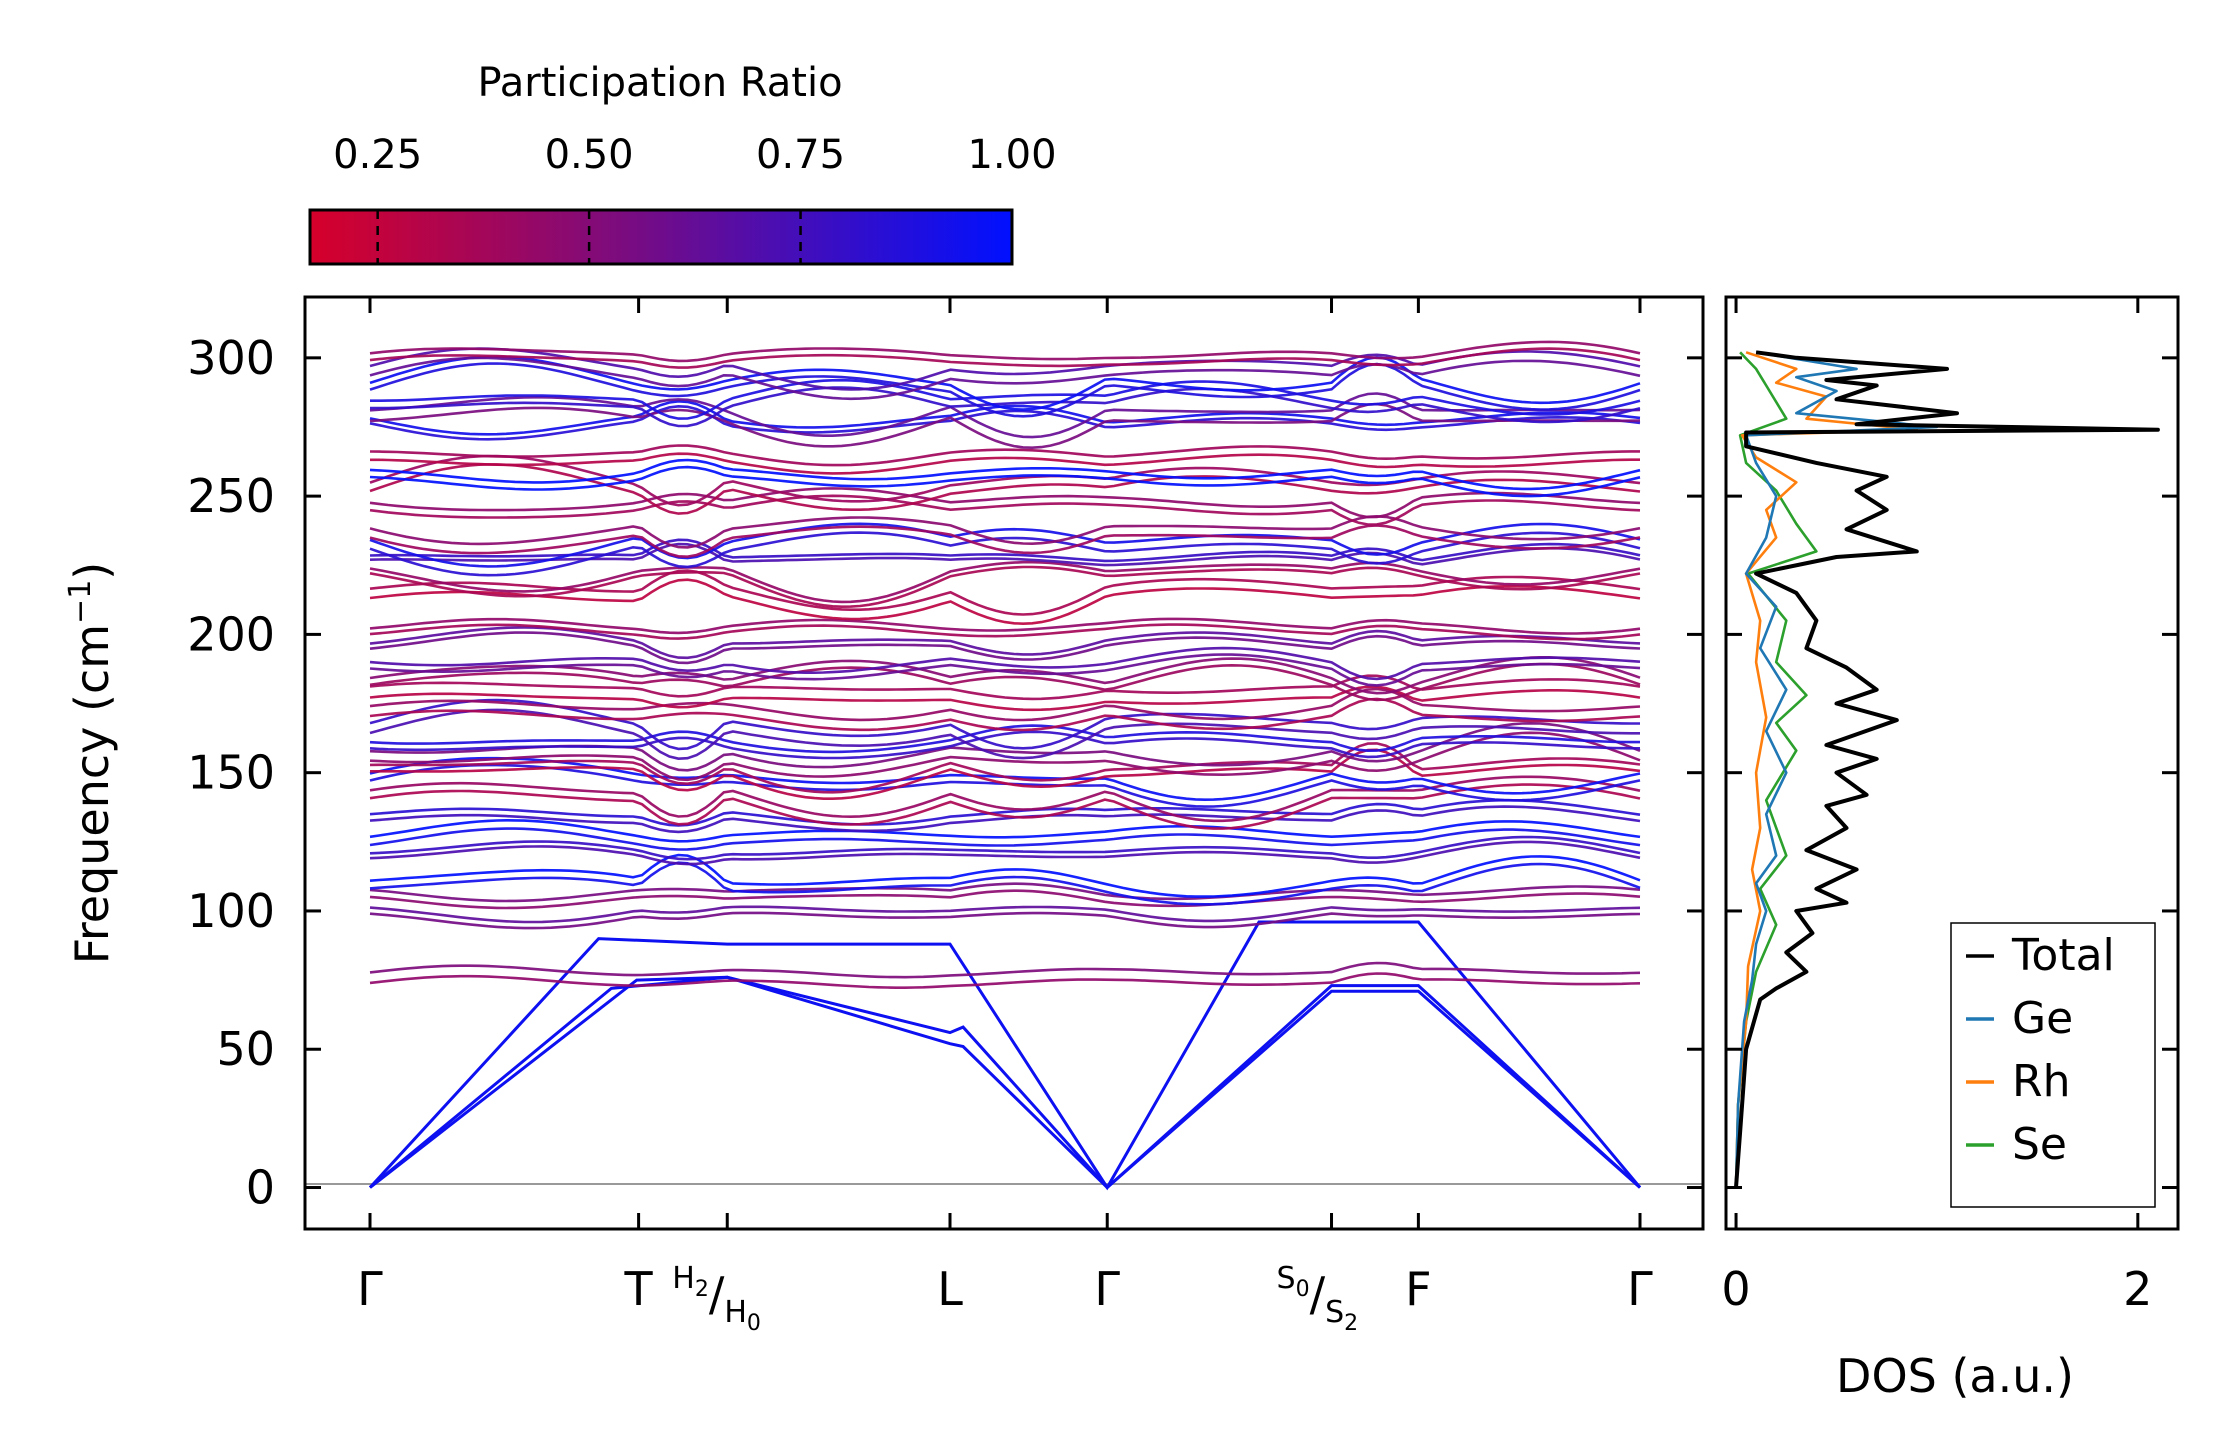 The height and width of the screenshot is (1455, 2222). What do you see at coordinates (231, 773) in the screenshot?
I see `y-tick-label: 150` at bounding box center [231, 773].